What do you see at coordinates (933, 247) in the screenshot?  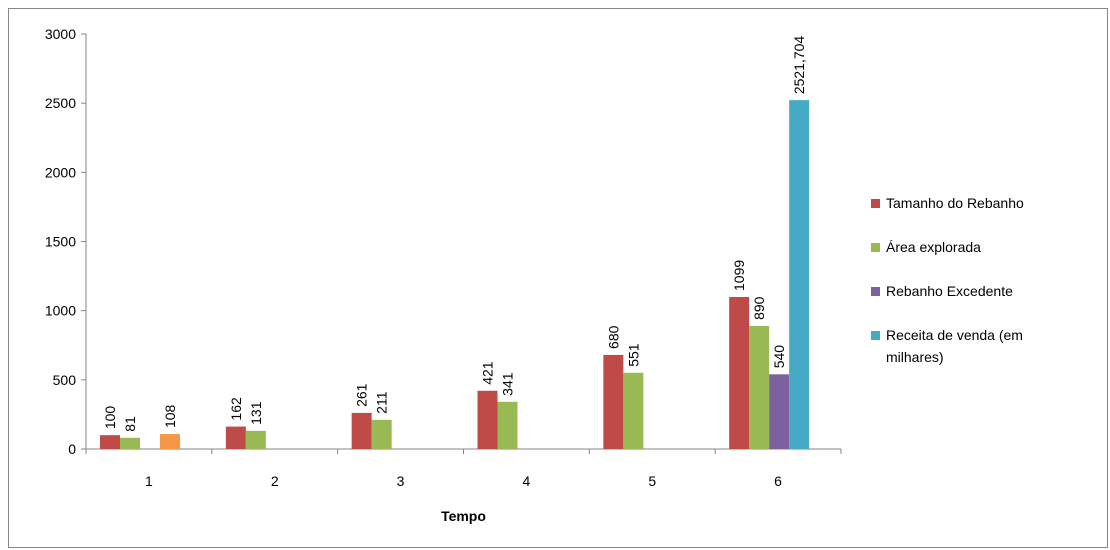 I see `legend-entry: Área explorada` at bounding box center [933, 247].